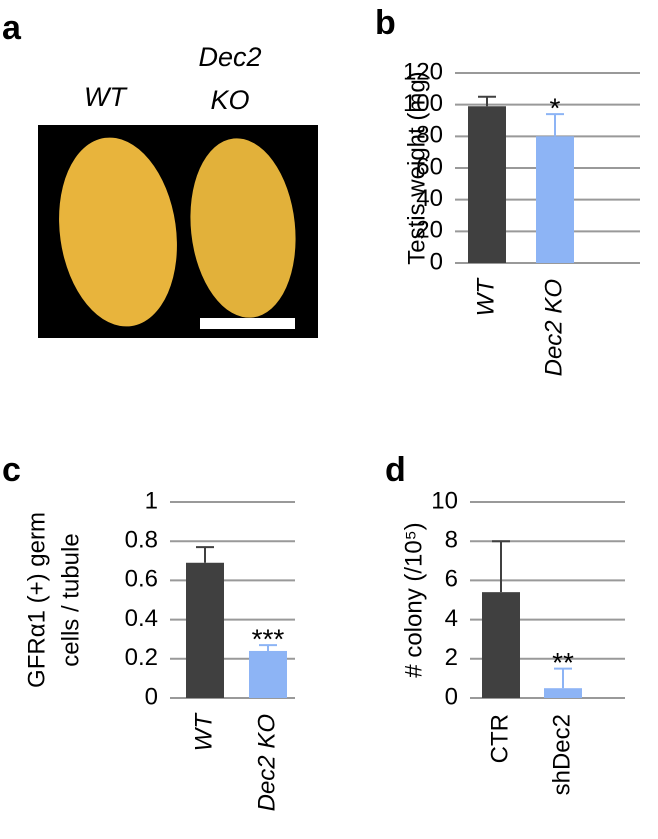 Image resolution: width=658 pixels, height=839 pixels. I want to click on y-axis-label: Testis weight (mg), so click(416, 167).